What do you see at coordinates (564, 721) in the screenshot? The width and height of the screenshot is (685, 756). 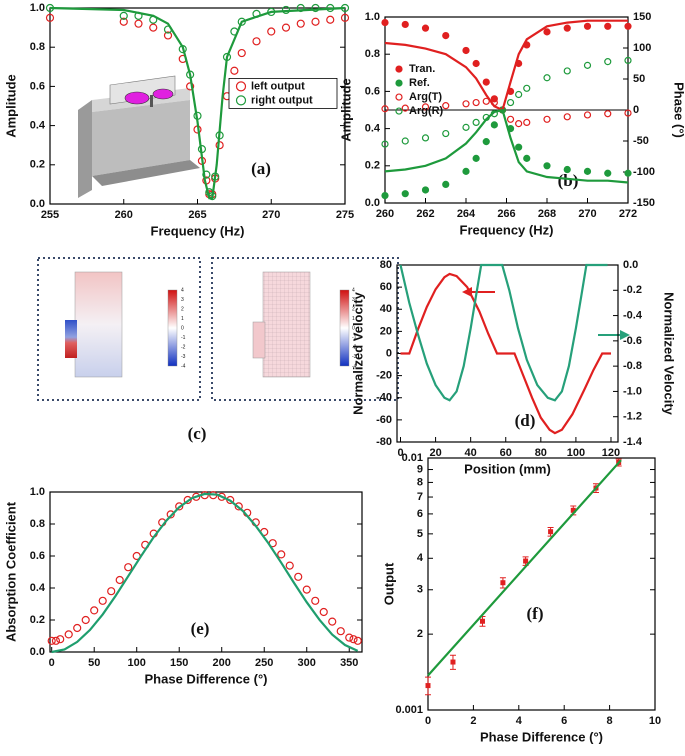 I see `x-tick-label: 6` at bounding box center [564, 721].